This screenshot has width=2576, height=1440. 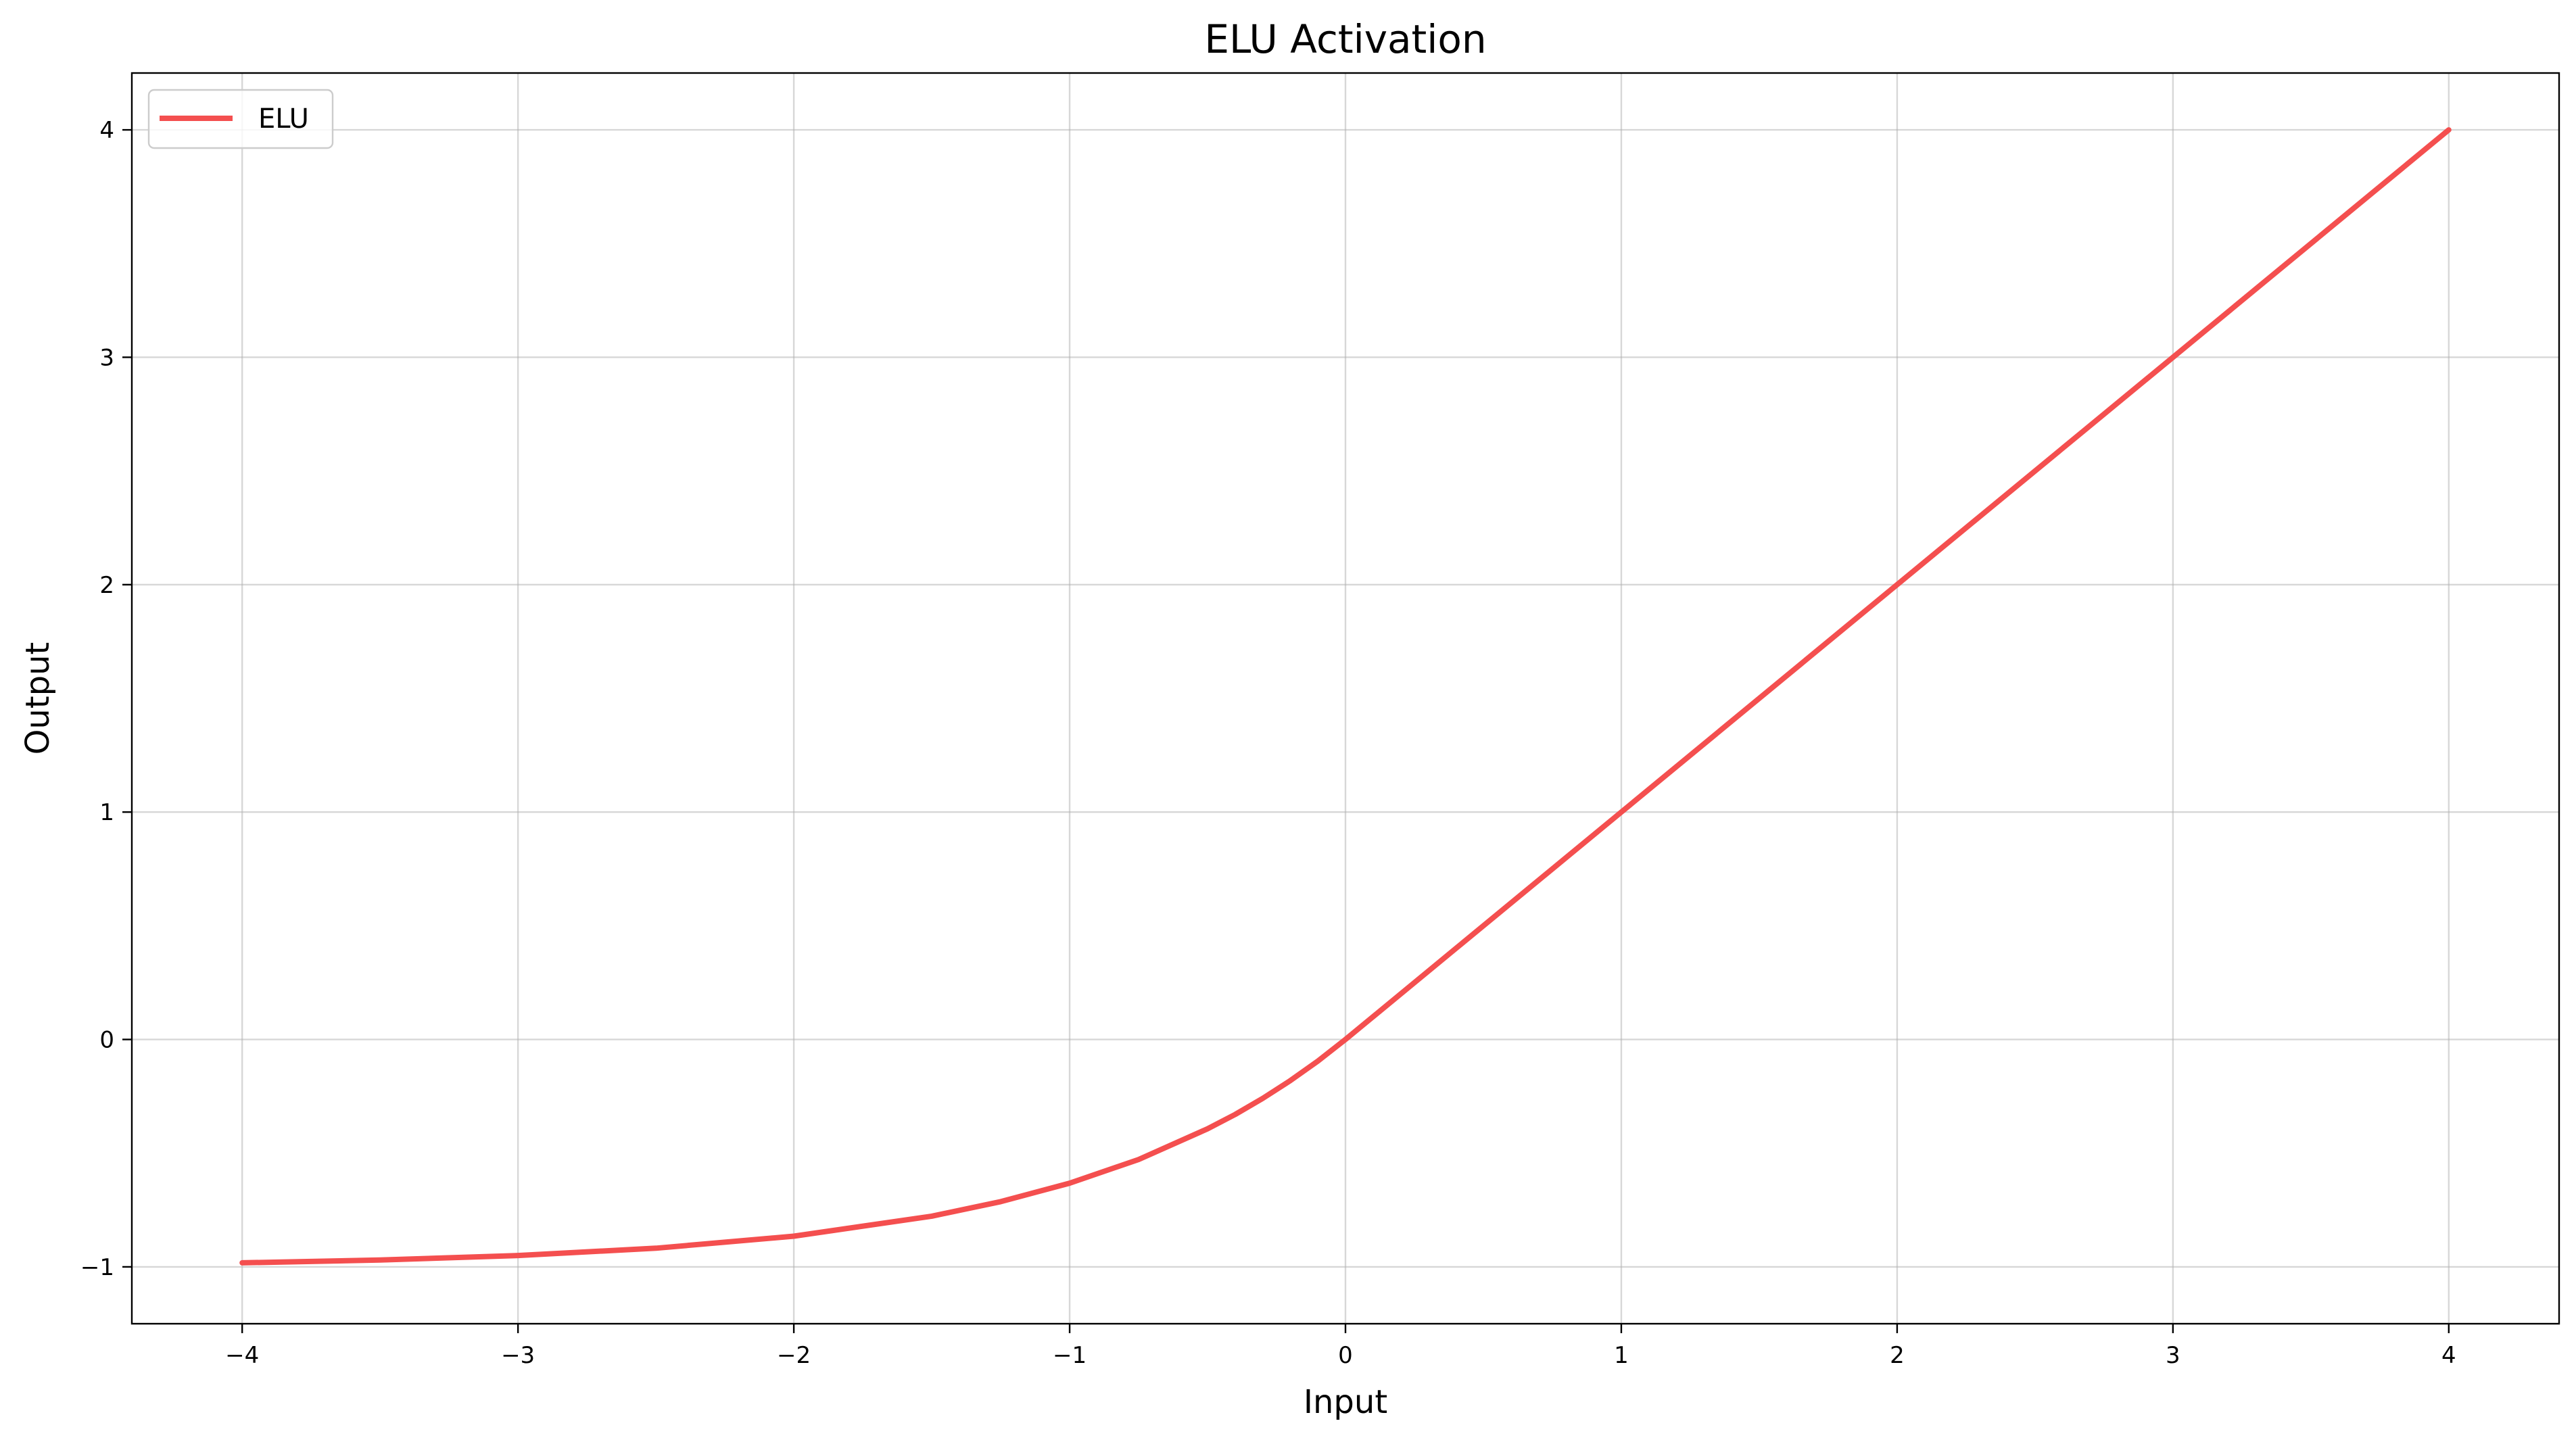 I want to click on y-tick-label: 4, so click(x=106, y=130).